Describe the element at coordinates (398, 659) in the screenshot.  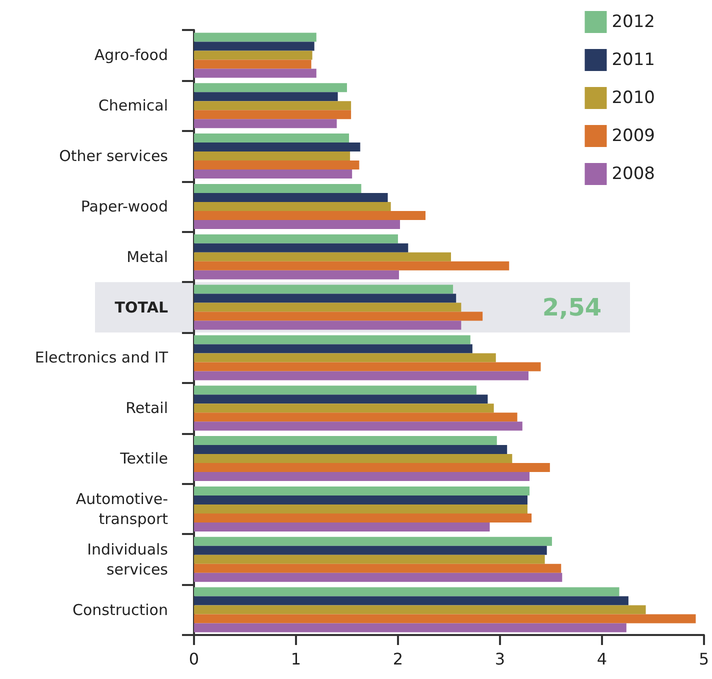
I see `x-tick-label: 2` at that location.